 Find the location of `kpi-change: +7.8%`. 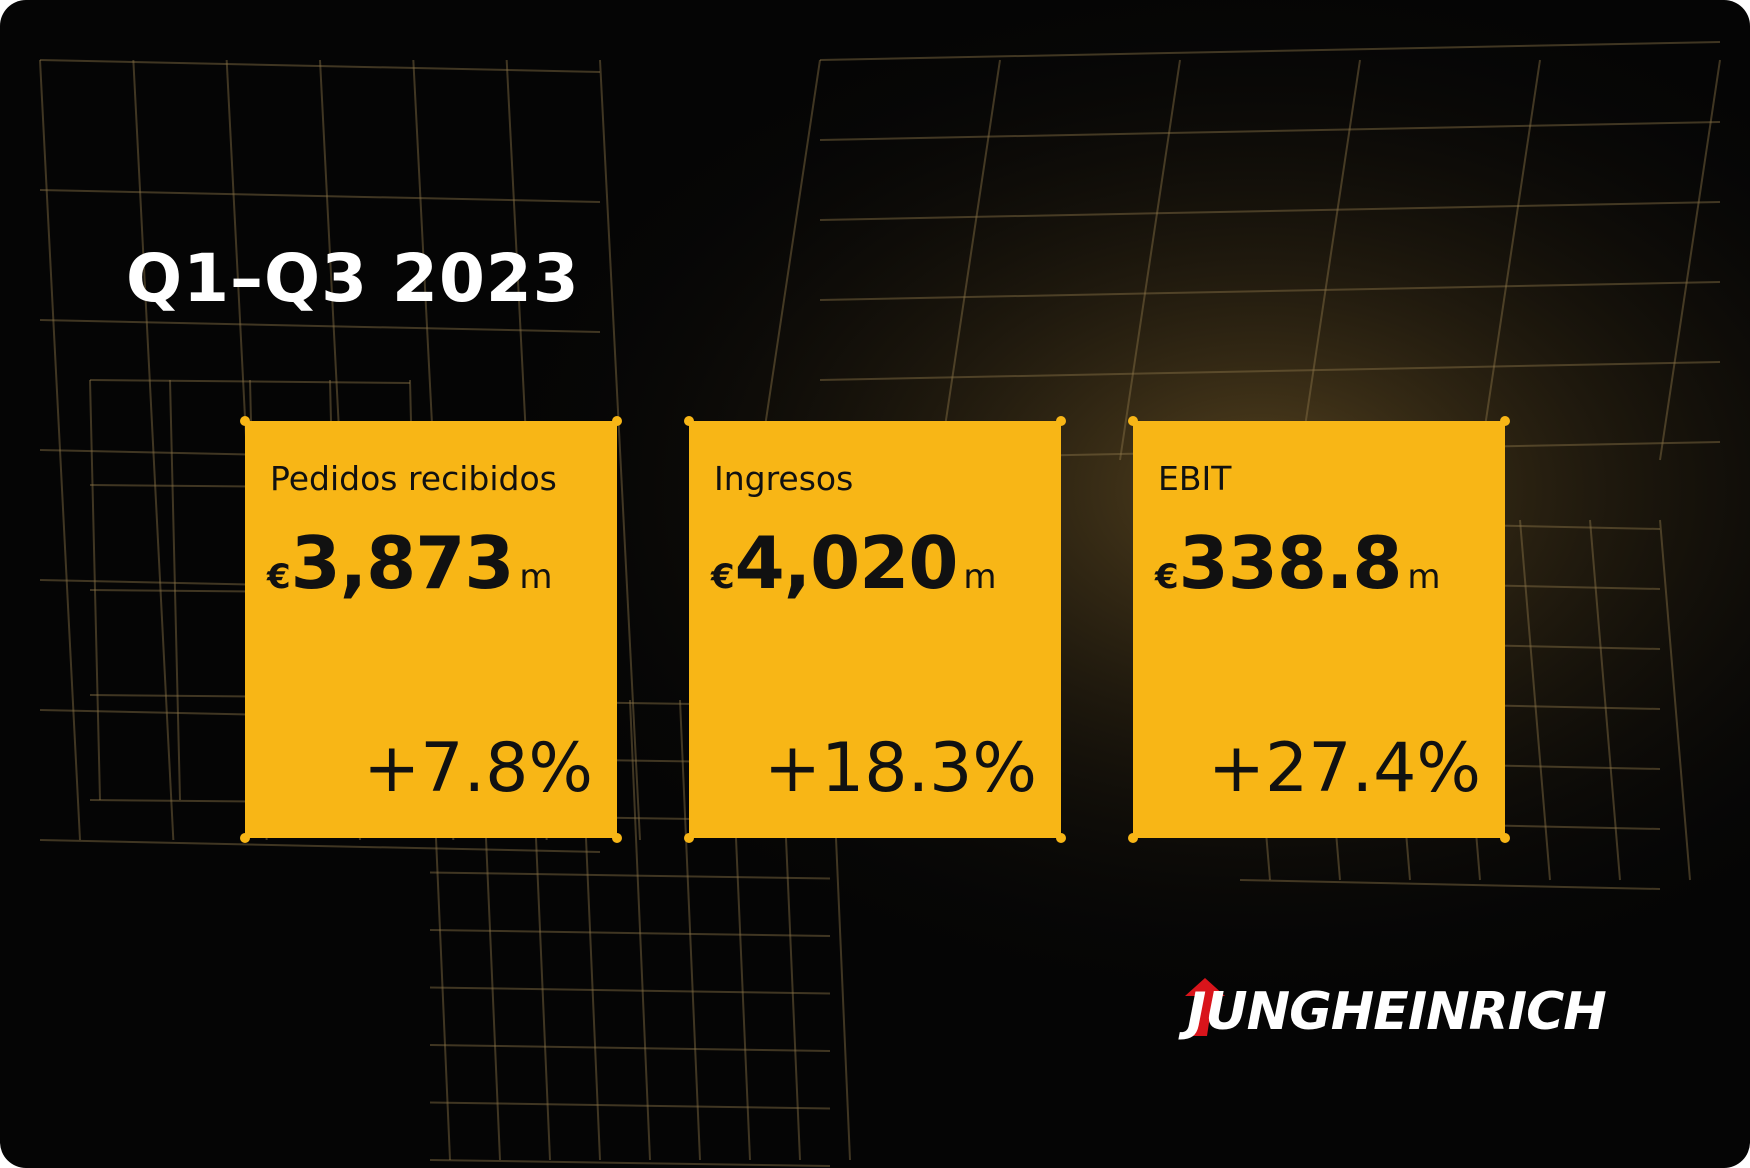

kpi-change: +7.8% is located at coordinates (478, 768).